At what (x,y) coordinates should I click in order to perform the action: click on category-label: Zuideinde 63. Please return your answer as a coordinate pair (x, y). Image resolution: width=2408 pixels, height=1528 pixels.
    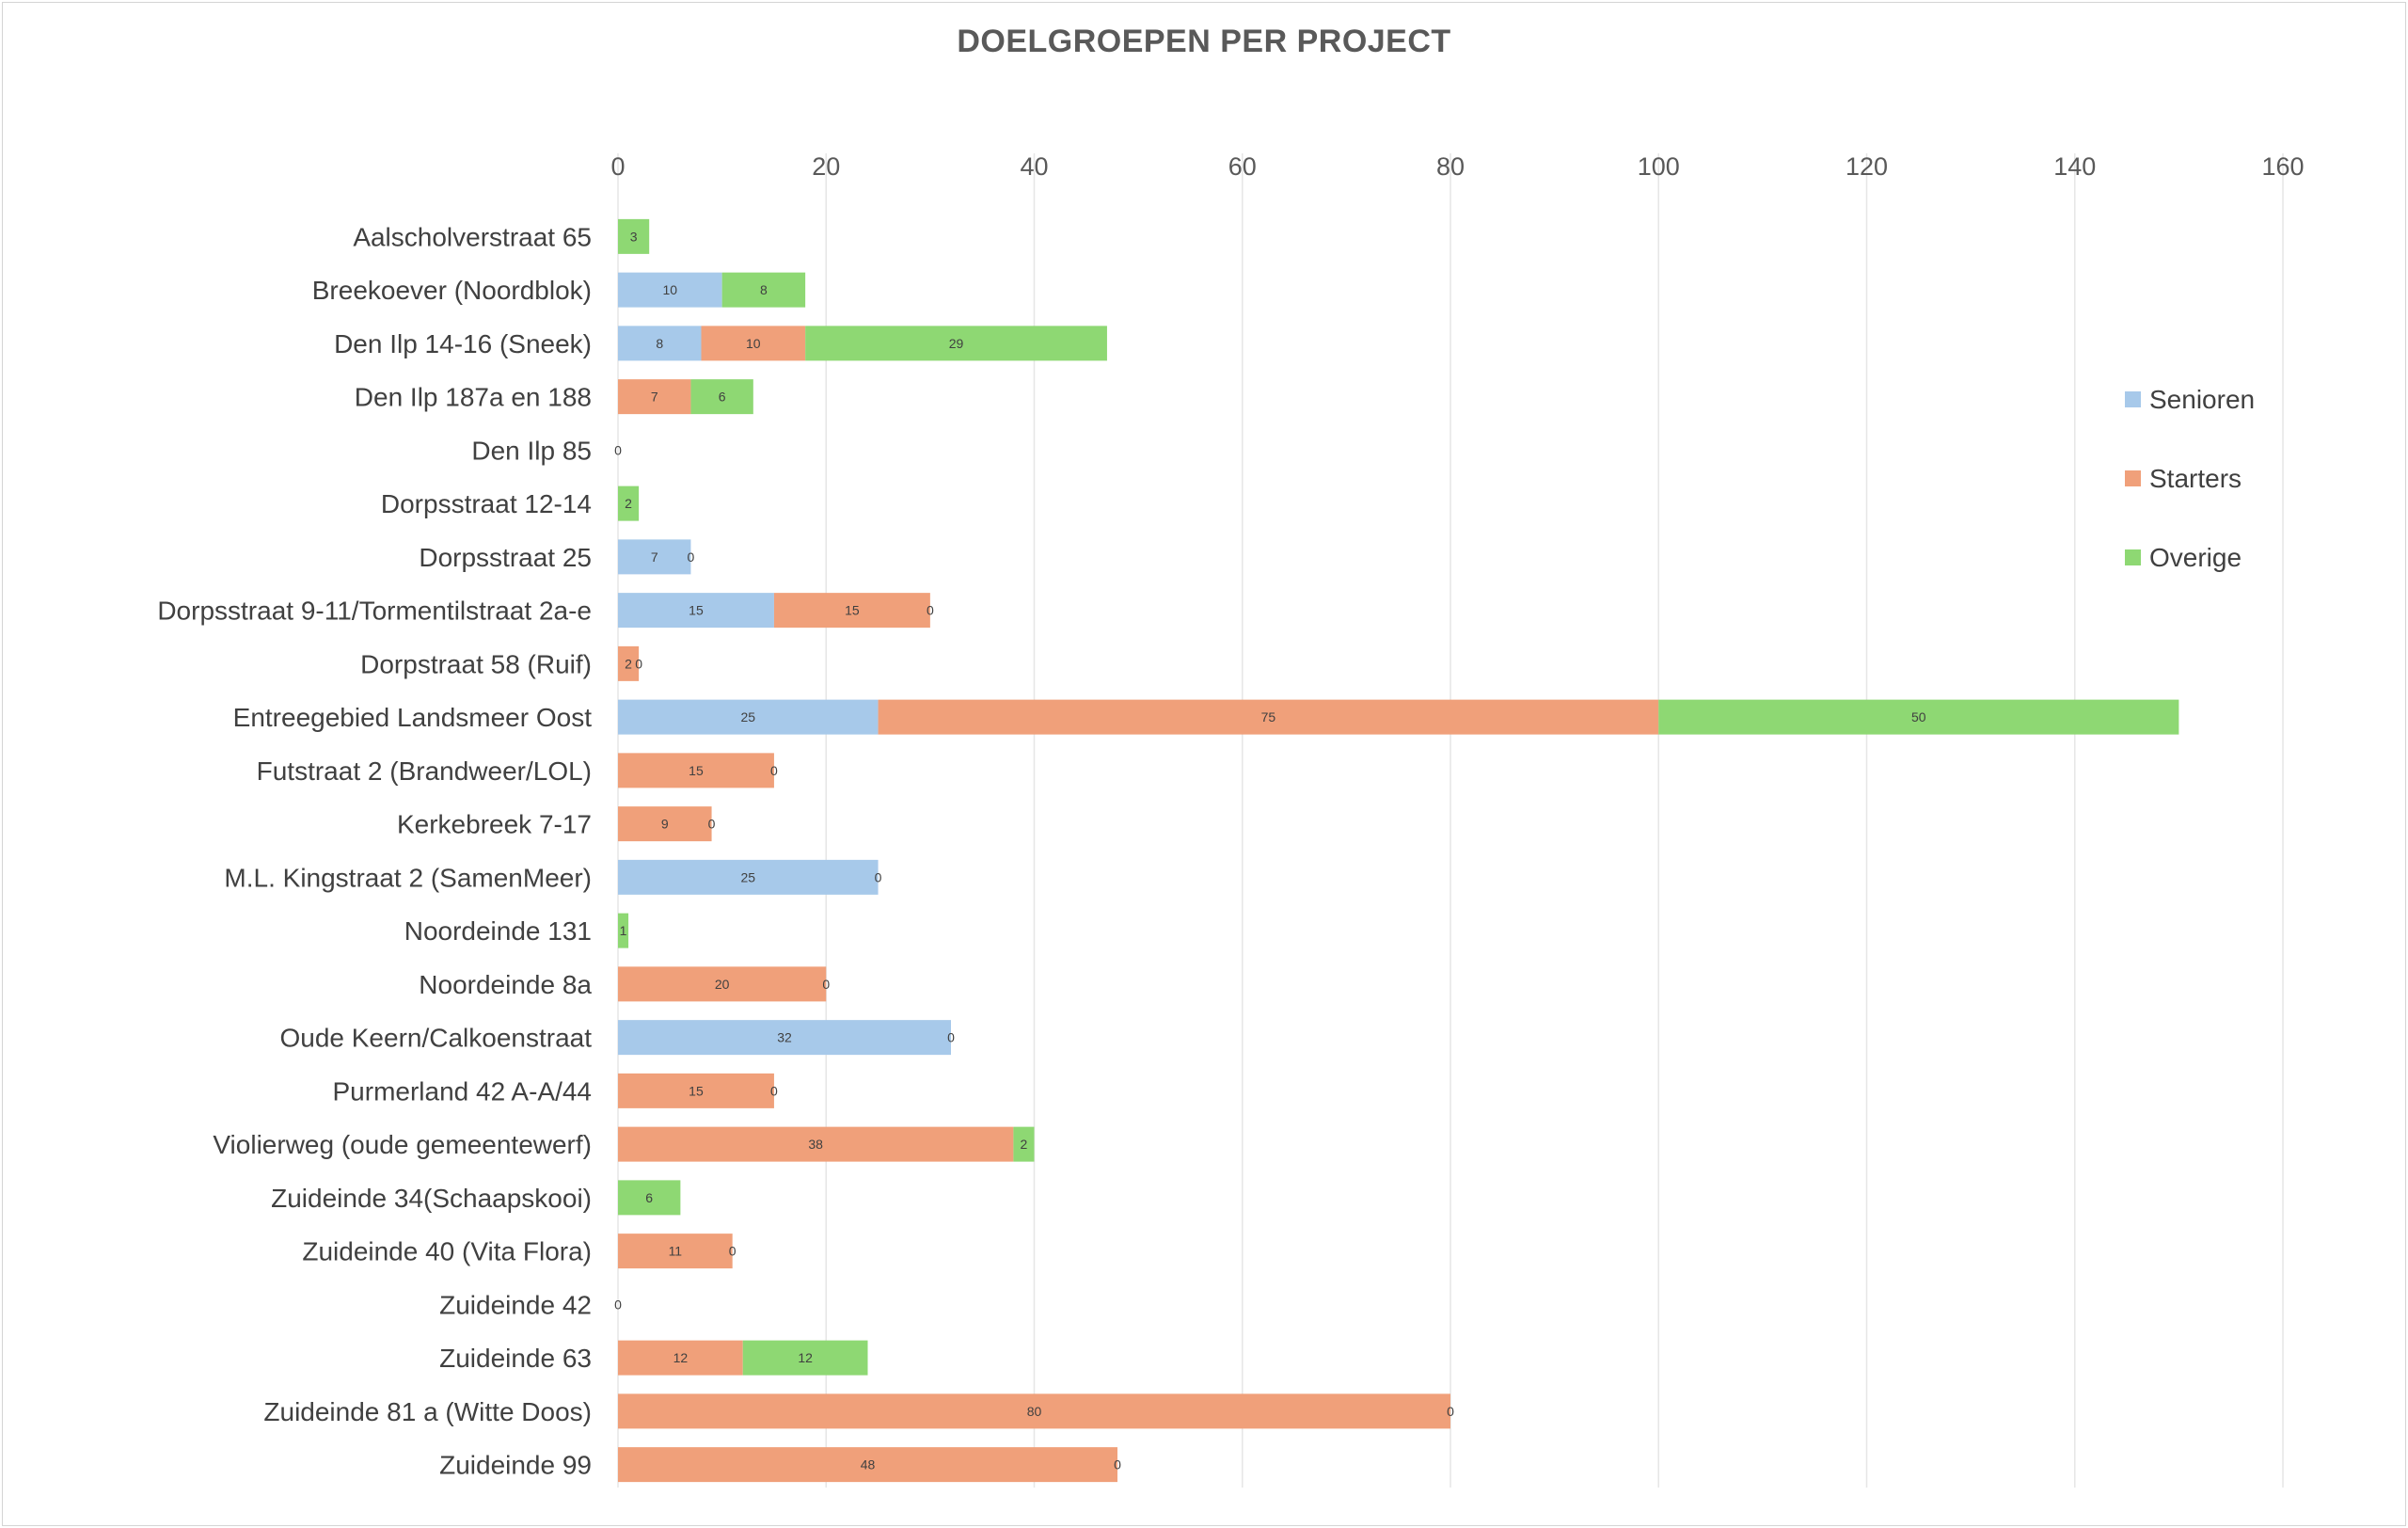
    Looking at the image, I should click on (515, 1358).